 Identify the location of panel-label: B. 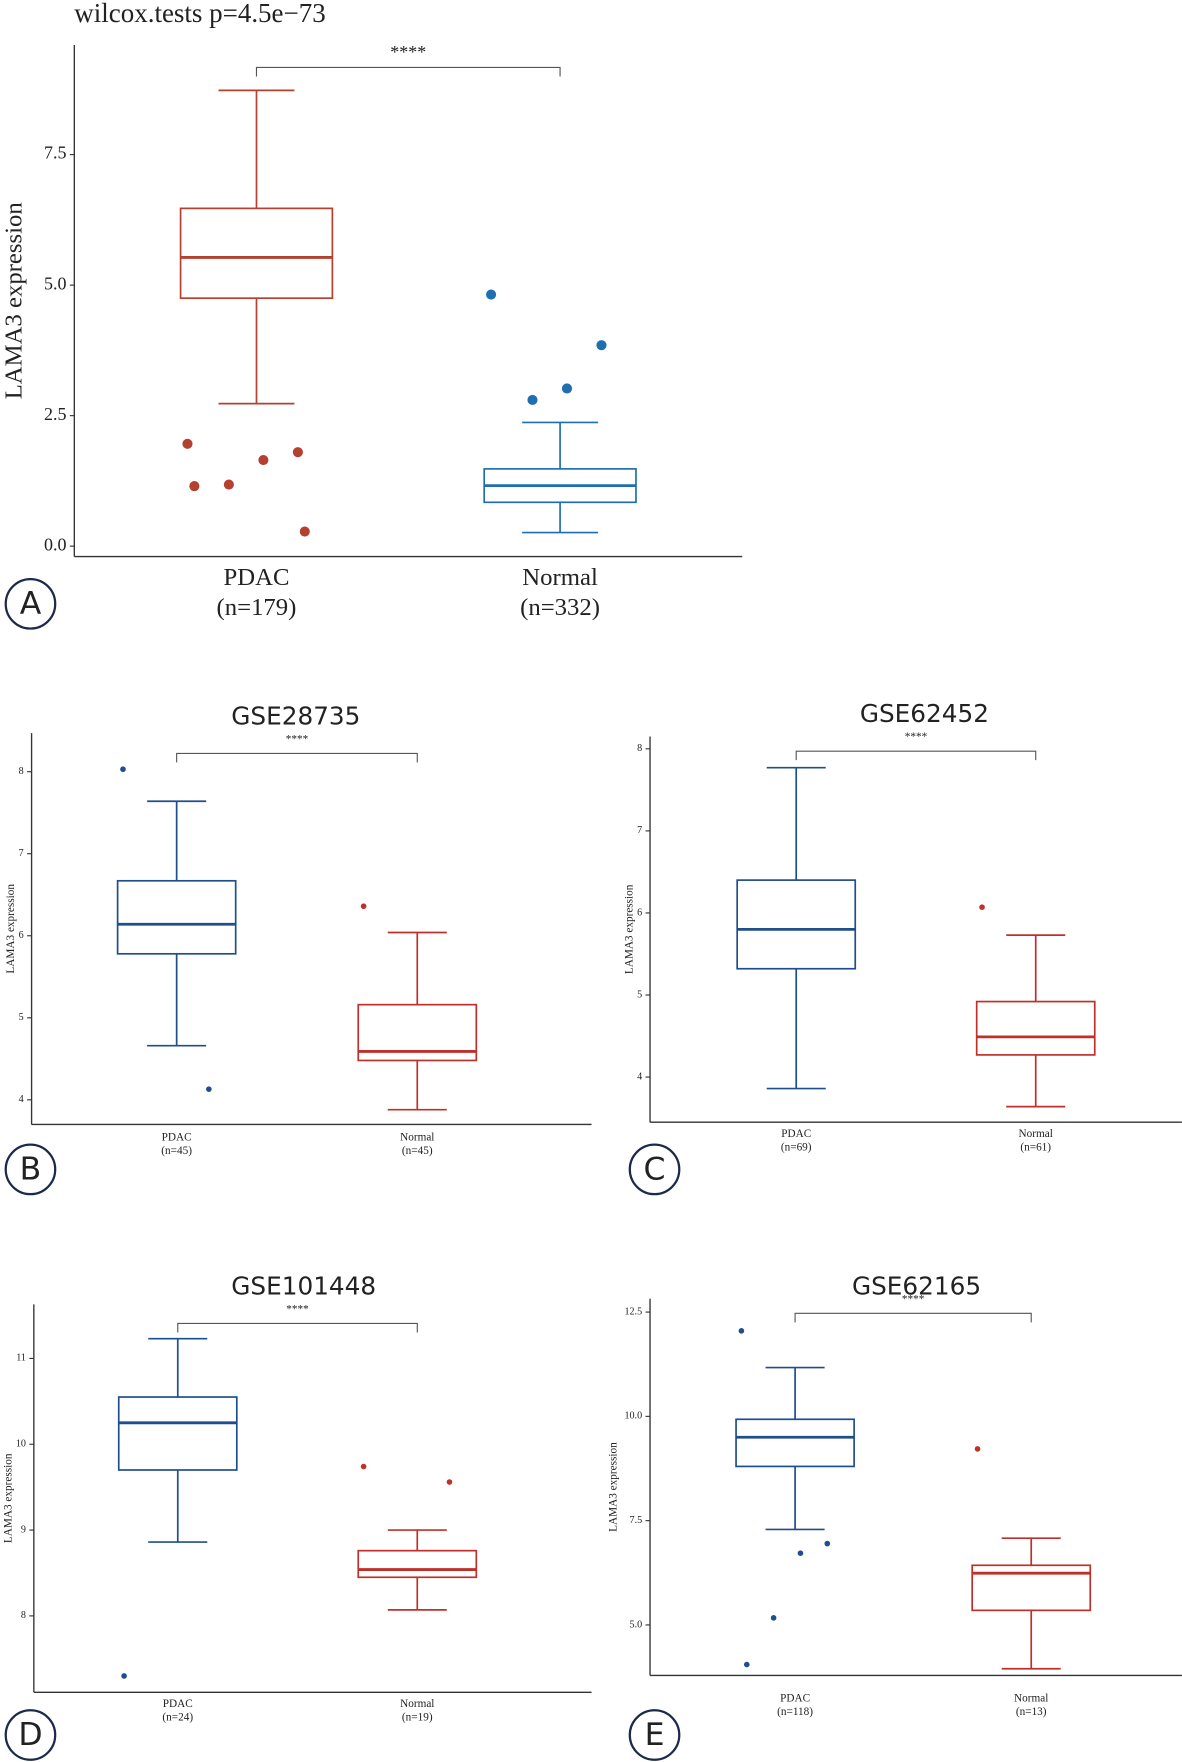
(31, 1170).